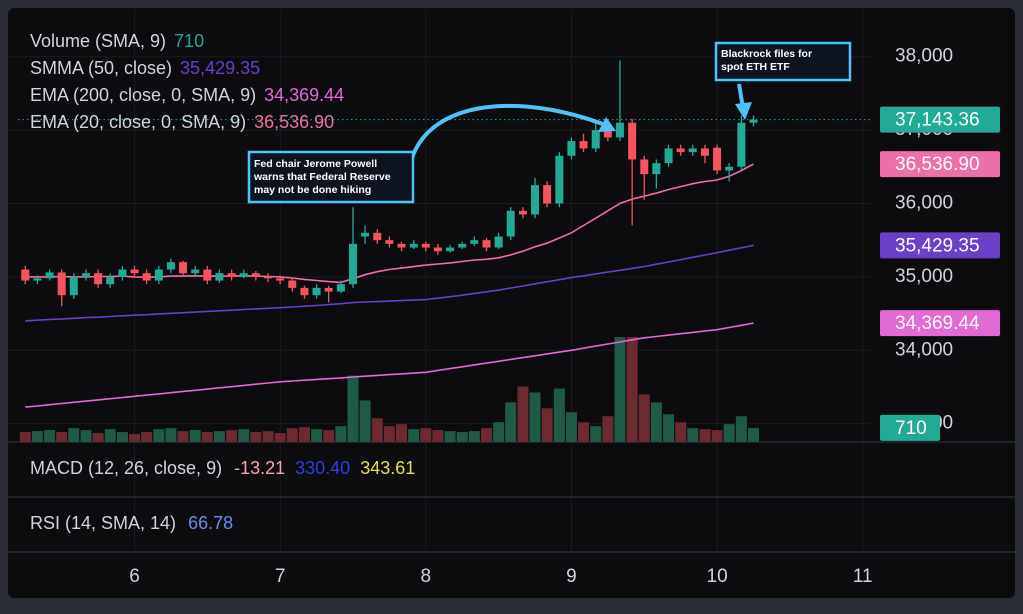  Describe the element at coordinates (294, 122) in the screenshot. I see `legend-value: 36,536.90` at that location.